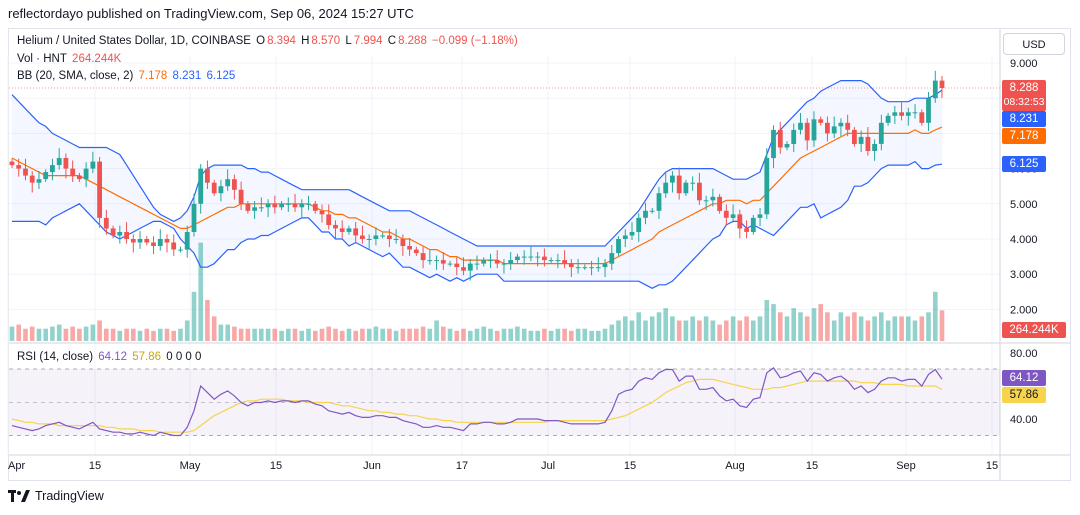  Describe the element at coordinates (630, 466) in the screenshot. I see `time-tick-label: 15` at that location.